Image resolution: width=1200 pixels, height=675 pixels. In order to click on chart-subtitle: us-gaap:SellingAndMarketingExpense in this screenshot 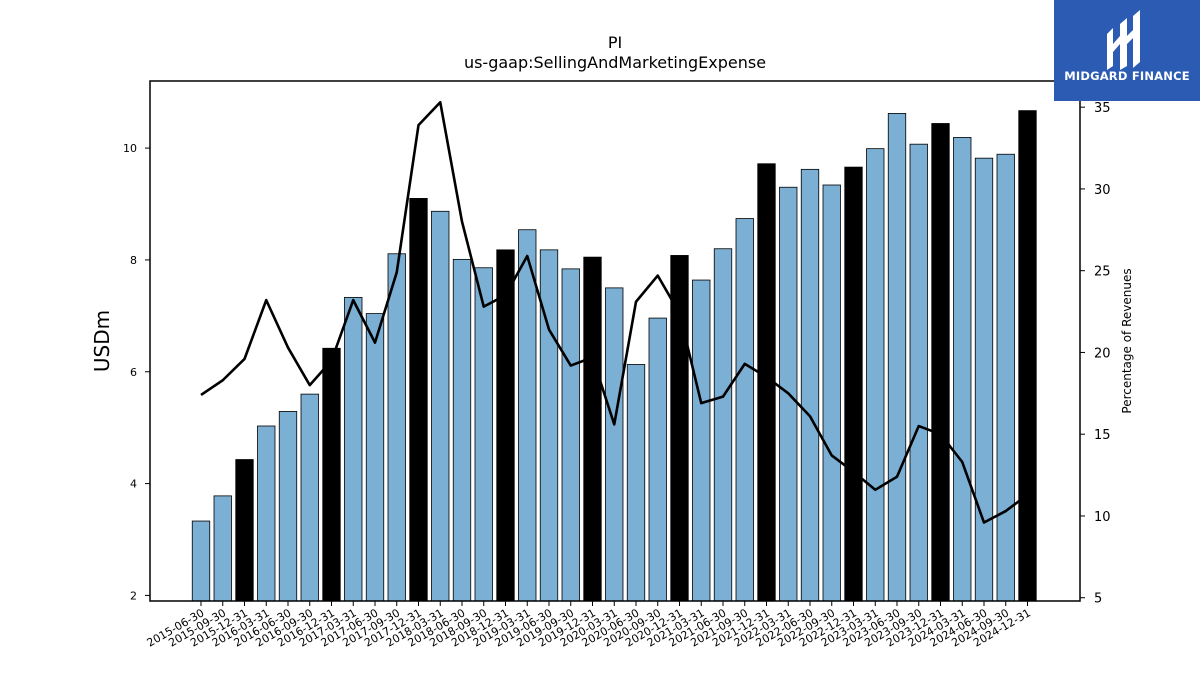, I will do `click(615, 62)`.